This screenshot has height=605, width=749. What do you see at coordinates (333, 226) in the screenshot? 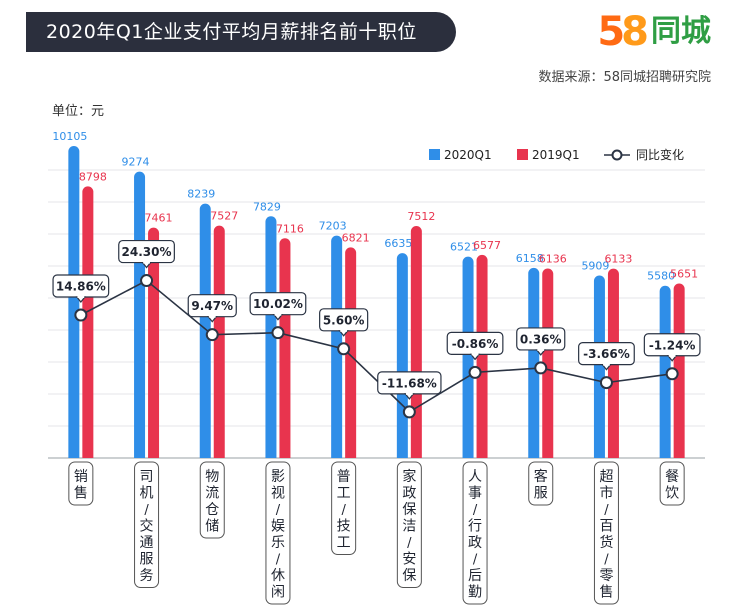
I see `data-label-2020q1: 7203` at bounding box center [333, 226].